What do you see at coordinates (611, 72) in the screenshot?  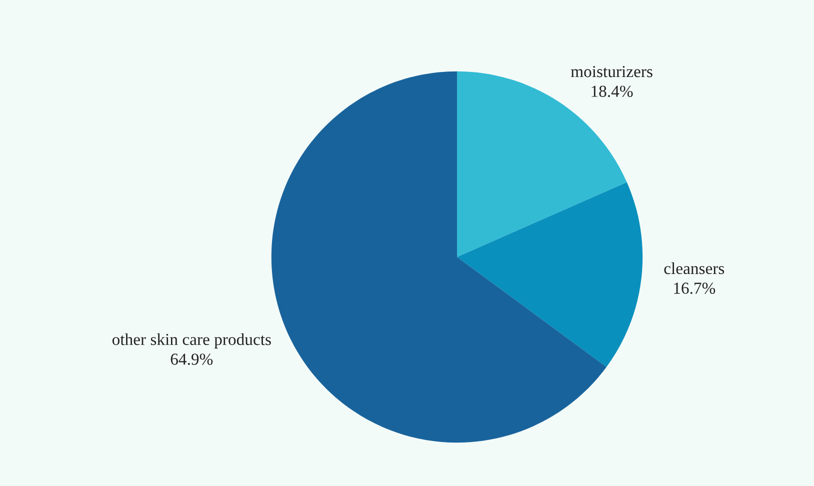 I see `slice-label: moisturizers` at bounding box center [611, 72].